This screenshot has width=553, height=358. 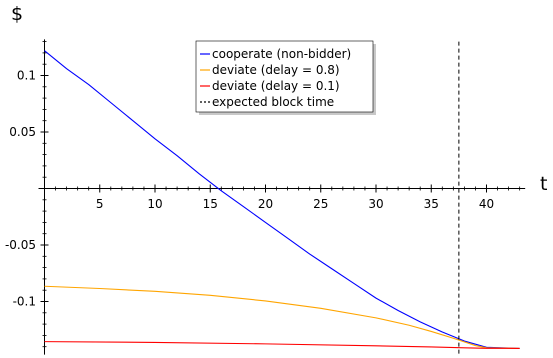 I want to click on legend-entry: deviate (delay = 0.1), so click(x=276, y=86).